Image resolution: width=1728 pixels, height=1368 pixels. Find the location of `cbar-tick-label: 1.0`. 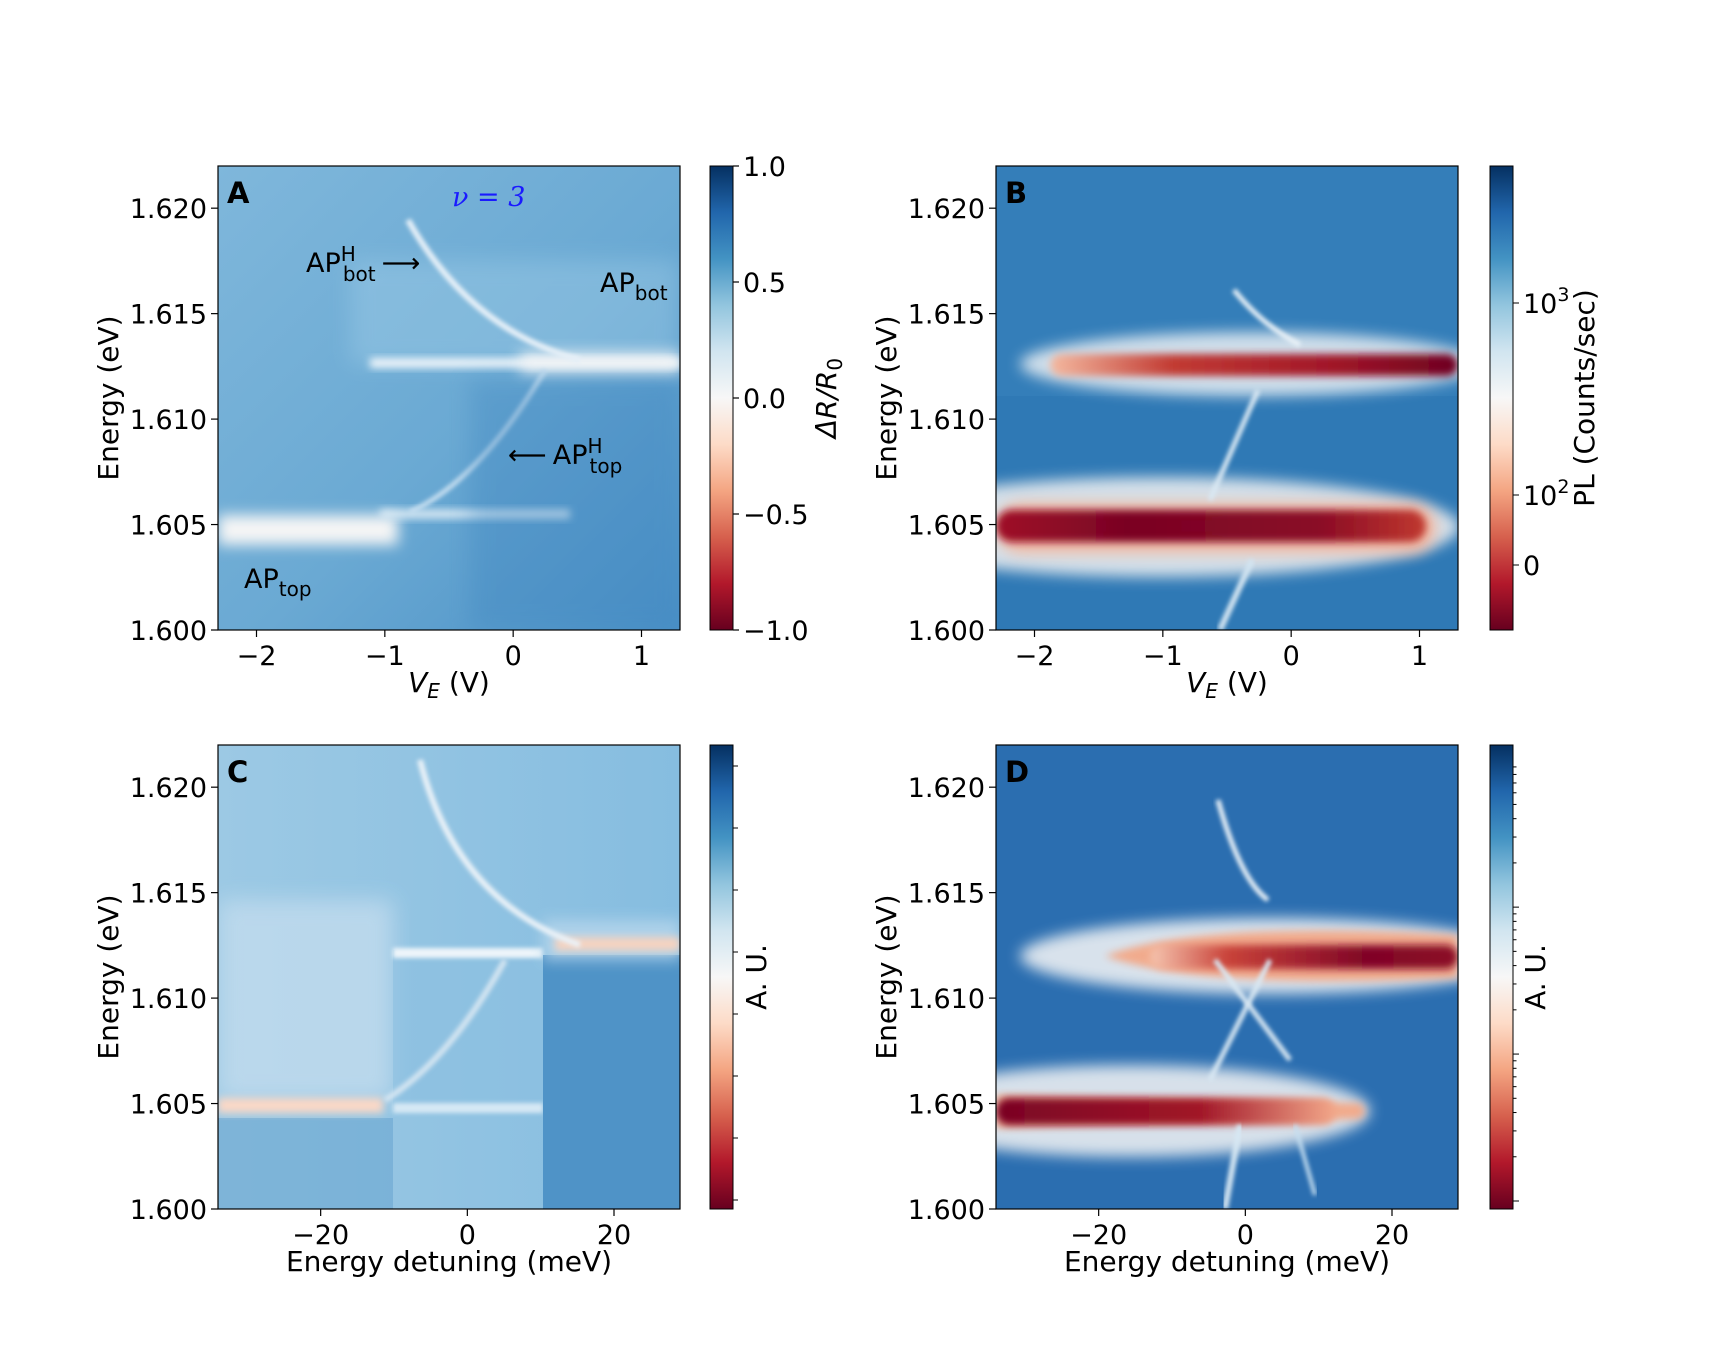

cbar-tick-label: 1.0 is located at coordinates (764, 167).